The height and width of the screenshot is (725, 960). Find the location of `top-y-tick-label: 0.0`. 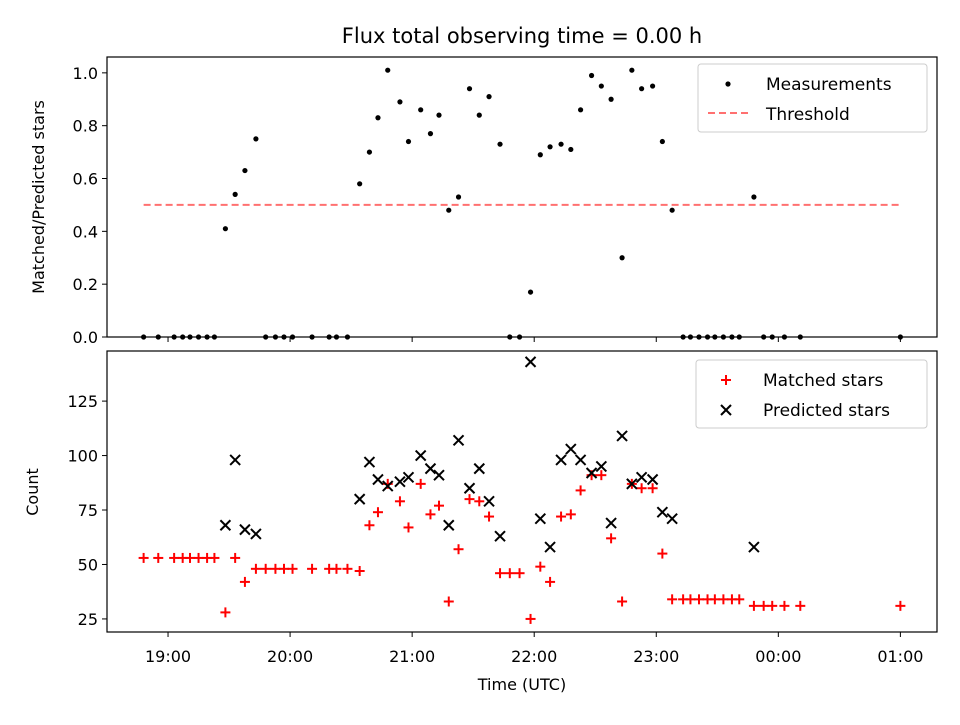

top-y-tick-label: 0.0 is located at coordinates (85, 337).